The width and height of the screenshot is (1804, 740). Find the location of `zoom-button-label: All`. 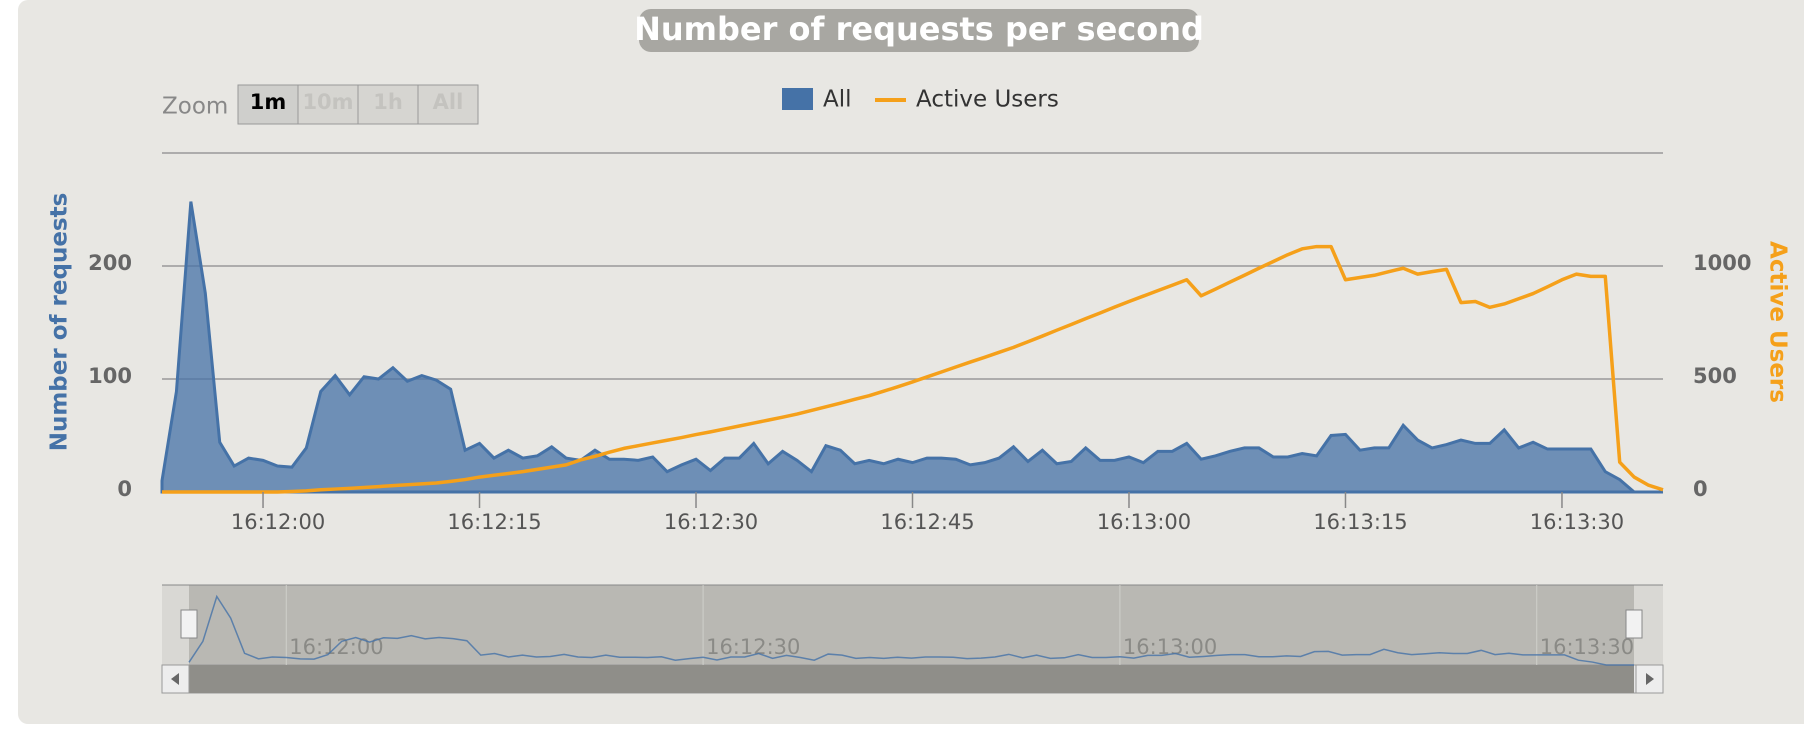

zoom-button-label: All is located at coordinates (448, 102).